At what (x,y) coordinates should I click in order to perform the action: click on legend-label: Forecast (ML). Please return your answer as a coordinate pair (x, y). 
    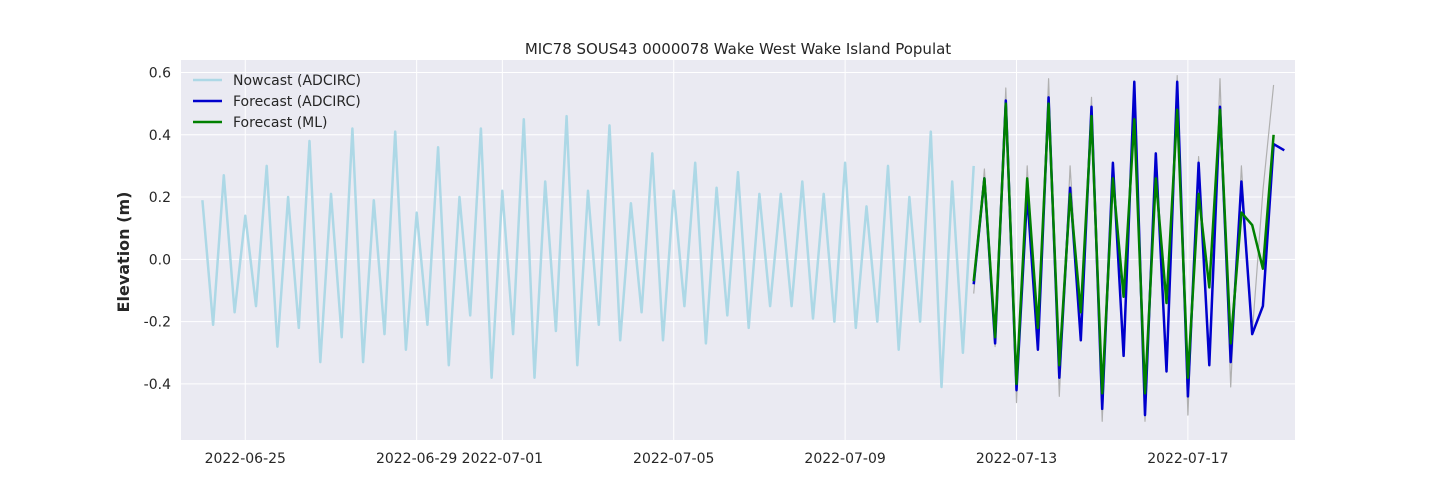
    Looking at the image, I should click on (280, 123).